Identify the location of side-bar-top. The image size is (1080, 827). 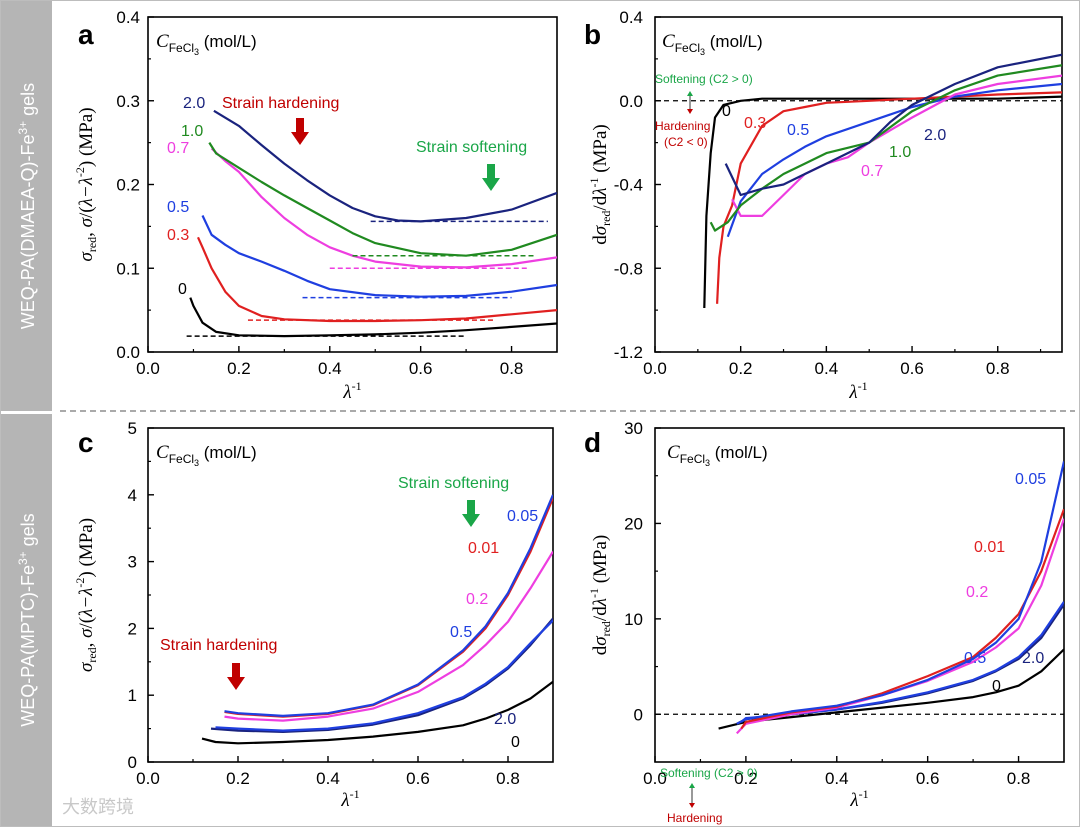
(26, 206).